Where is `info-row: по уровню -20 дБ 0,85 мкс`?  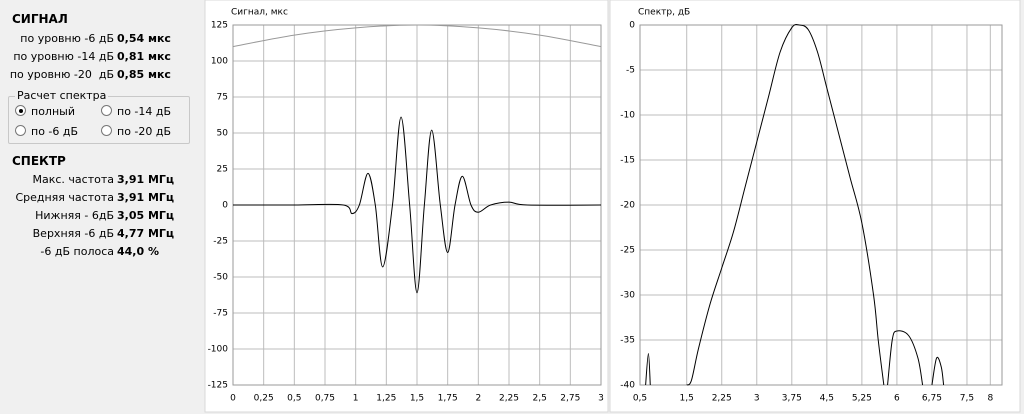
info-row: по уровню -20 дБ 0,85 мкс is located at coordinates (100, 76).